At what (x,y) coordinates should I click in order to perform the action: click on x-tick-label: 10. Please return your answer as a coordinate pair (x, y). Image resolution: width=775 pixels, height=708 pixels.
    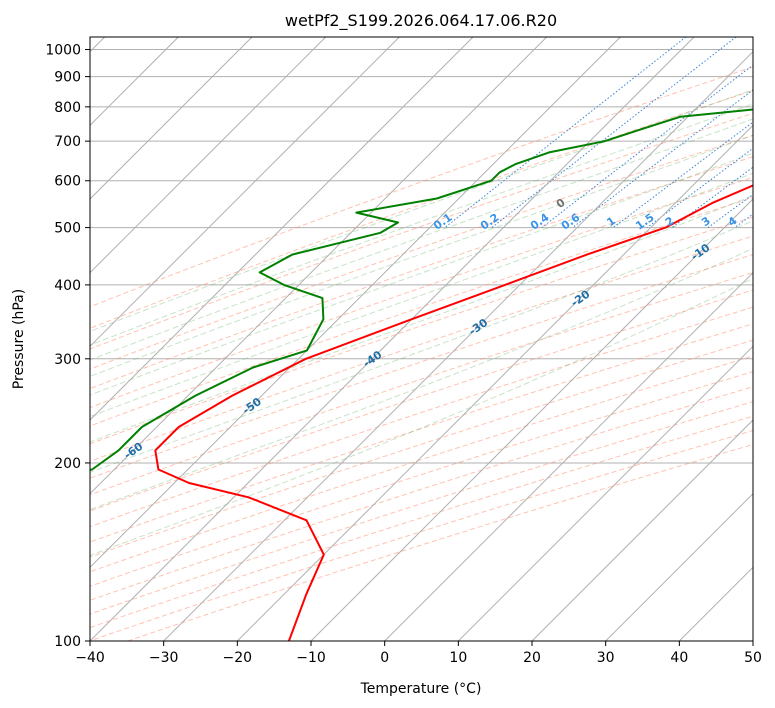
    Looking at the image, I should click on (458, 658).